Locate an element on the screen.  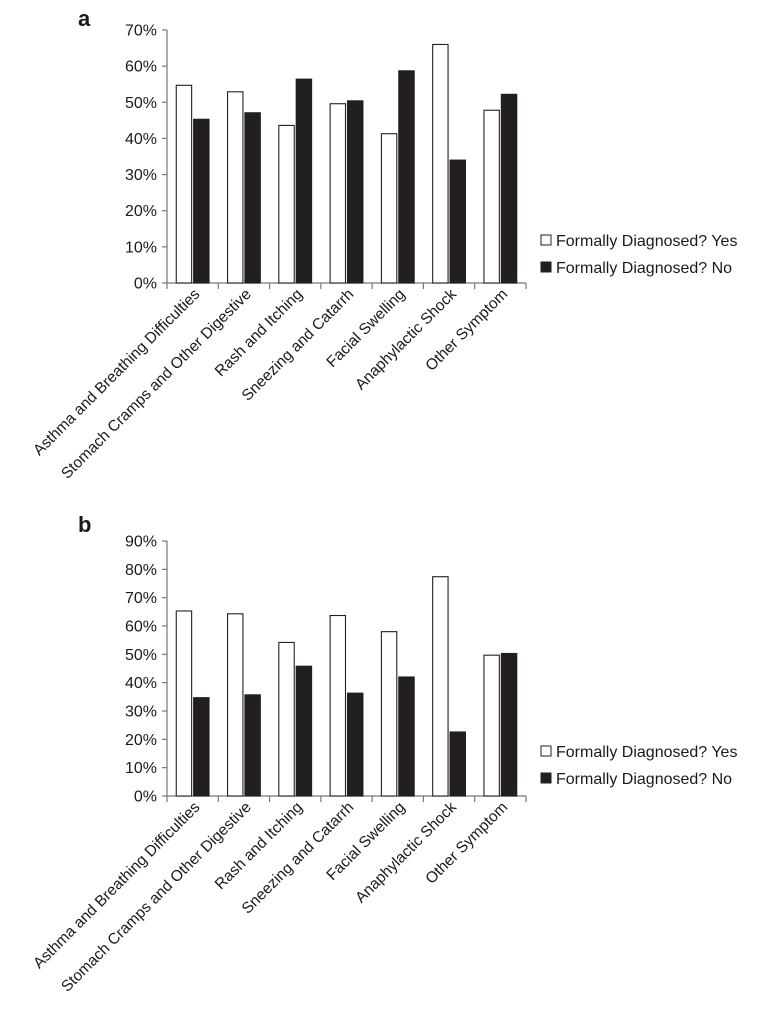
y-tick-label: 90% is located at coordinates (141, 542).